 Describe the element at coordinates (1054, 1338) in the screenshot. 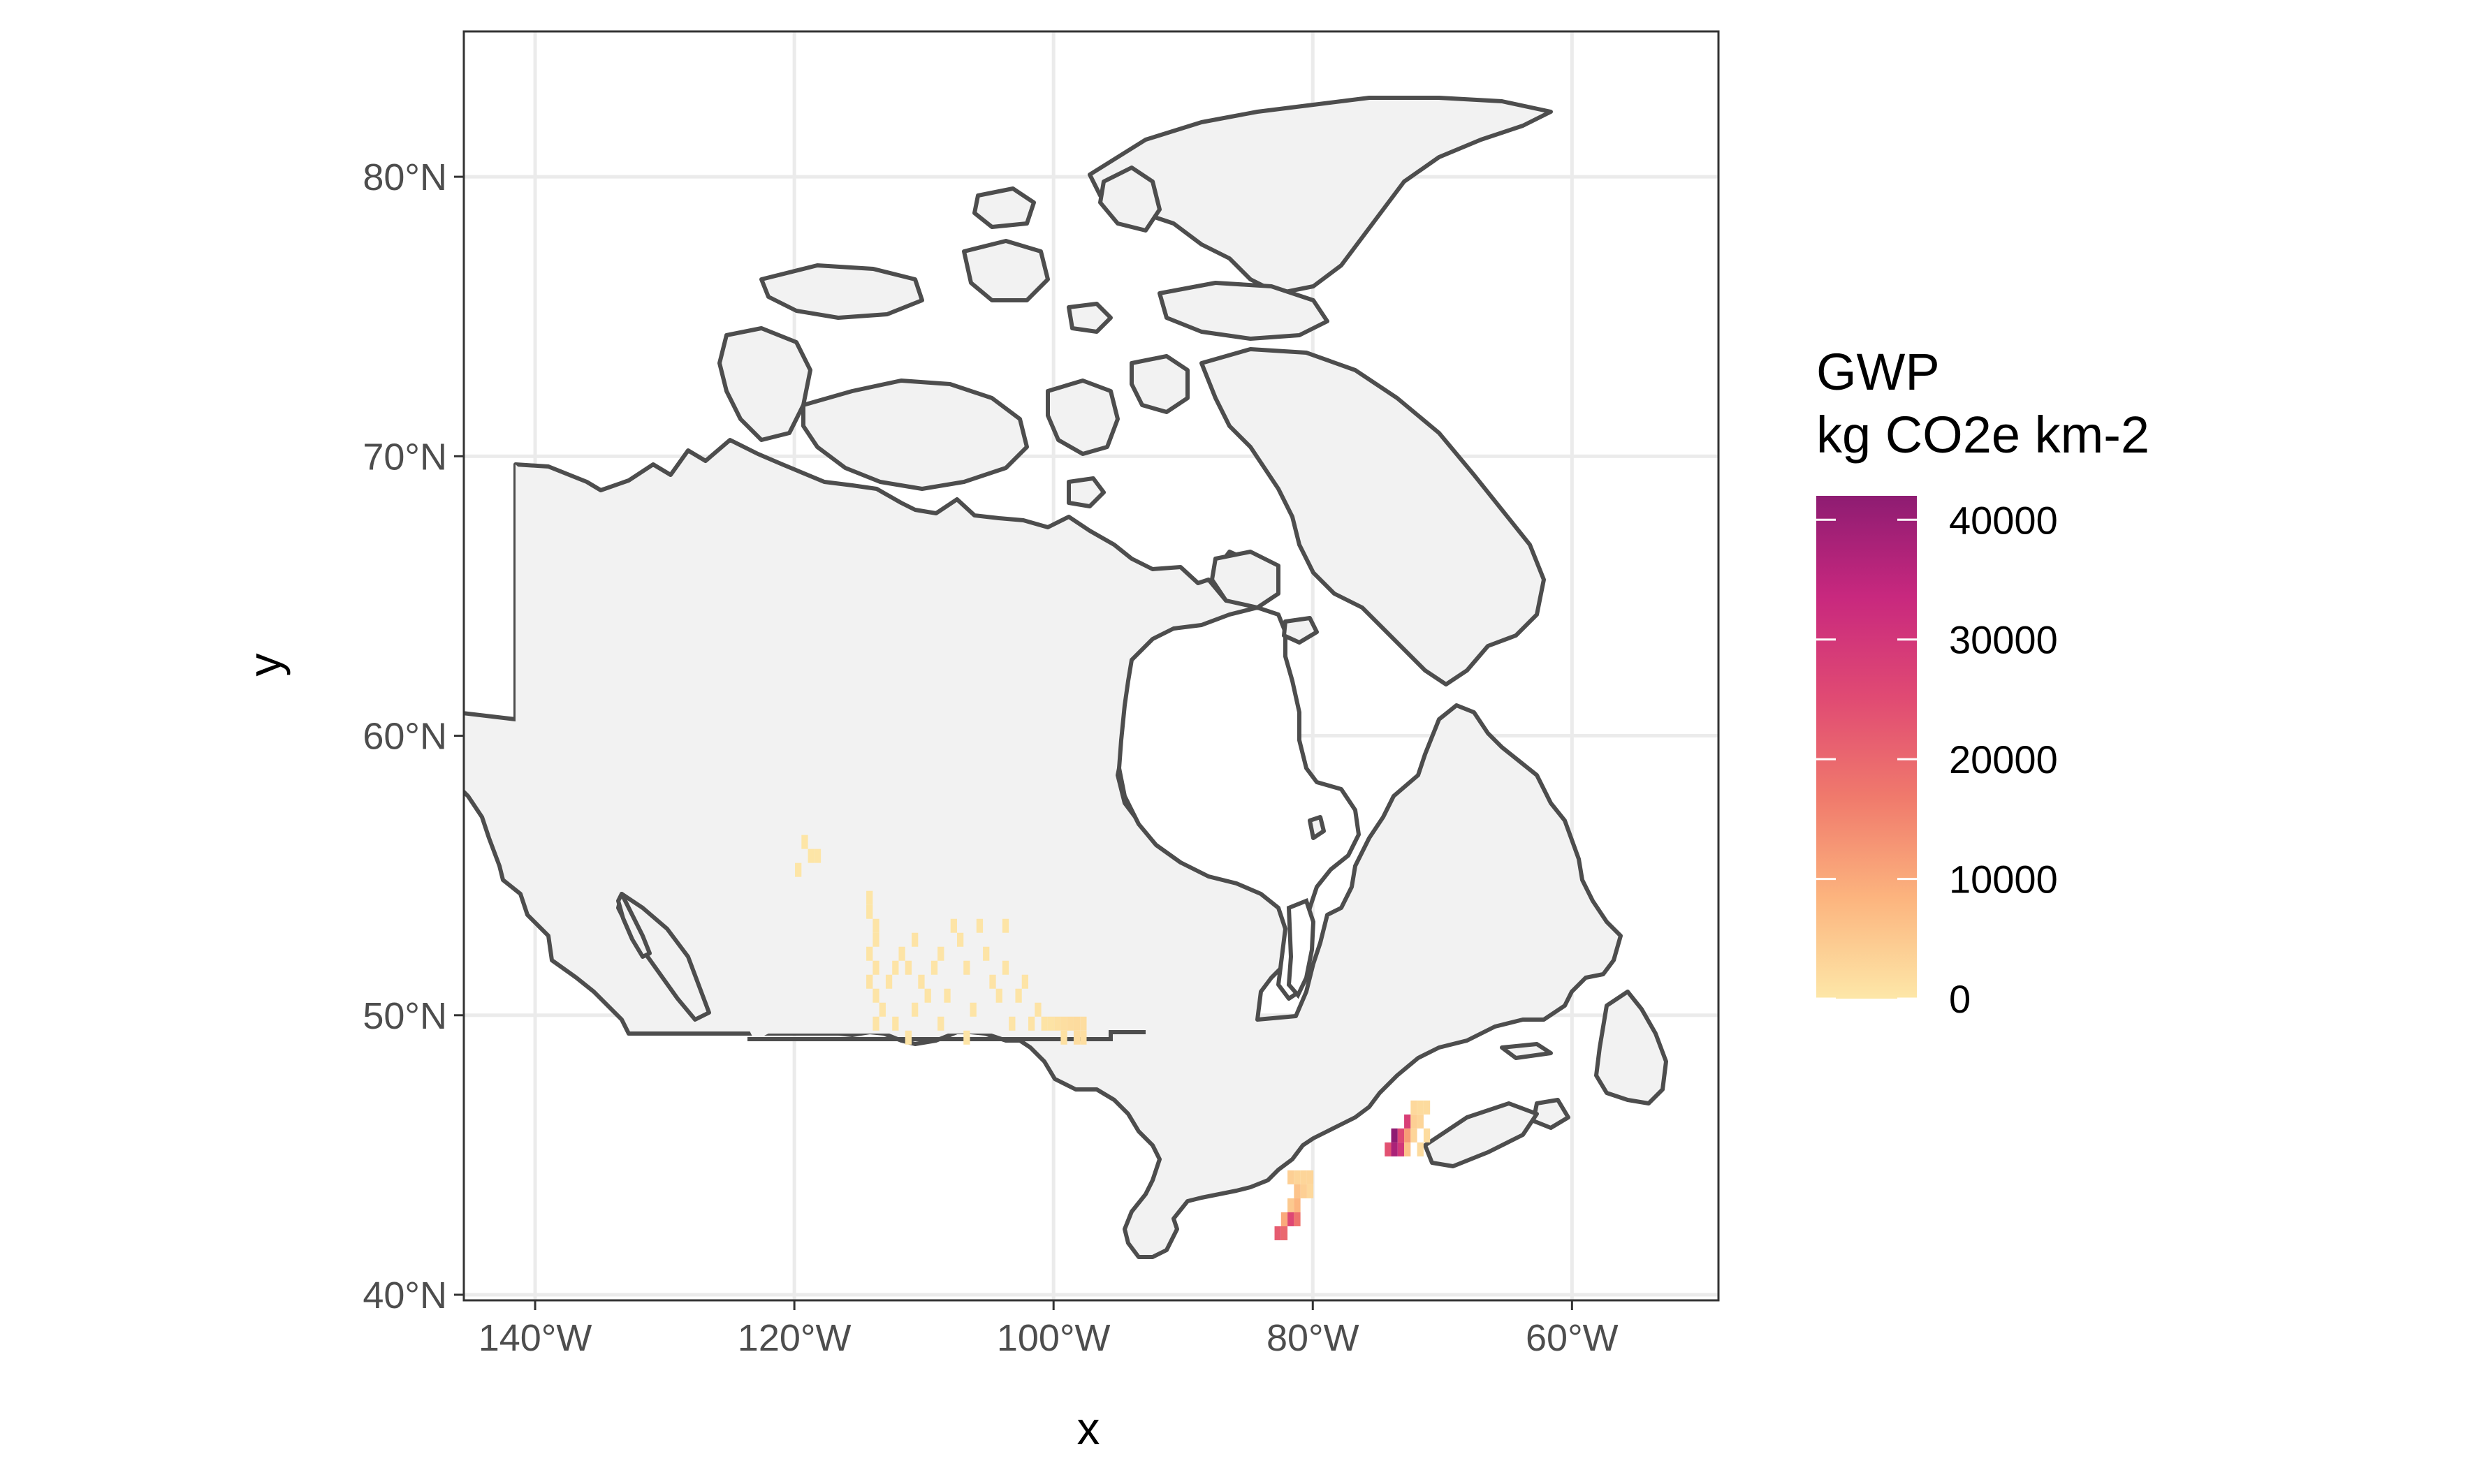

I see `x-tick-label: 100°W` at that location.